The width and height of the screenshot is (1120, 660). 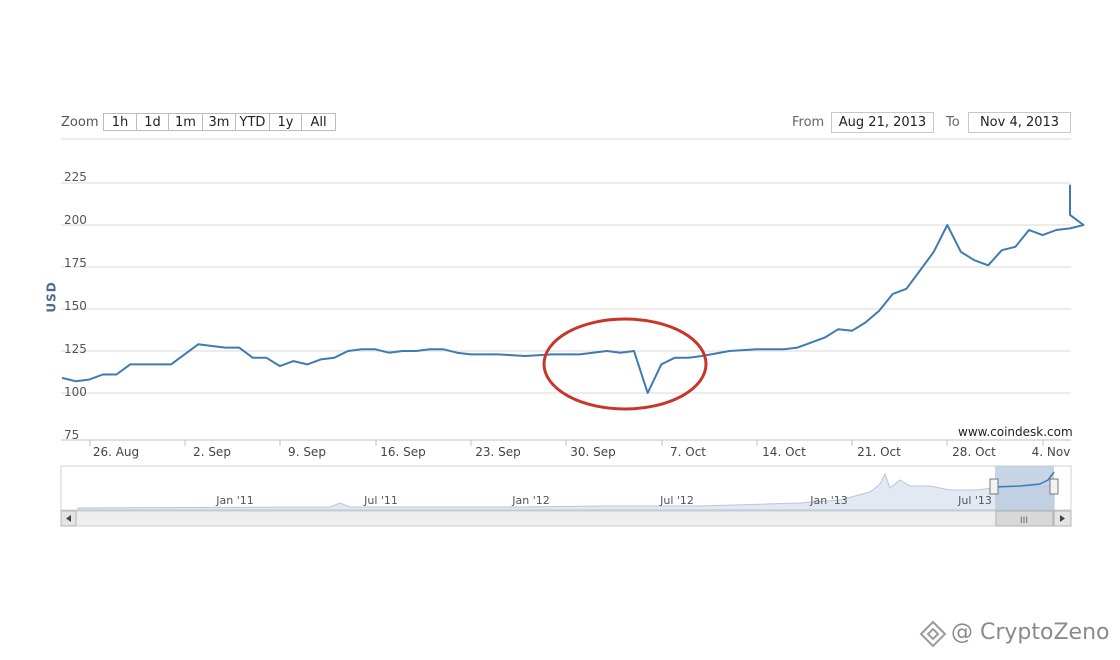 What do you see at coordinates (974, 452) in the screenshot?
I see `x-tick-label: 28. Oct` at bounding box center [974, 452].